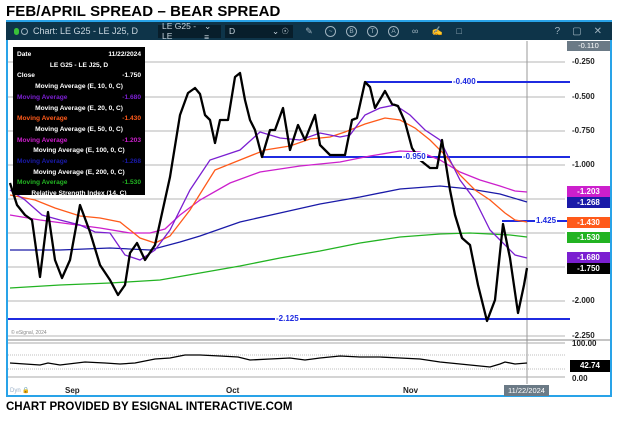  Describe the element at coordinates (597, 31) in the screenshot. I see `close-button: ✕` at that location.